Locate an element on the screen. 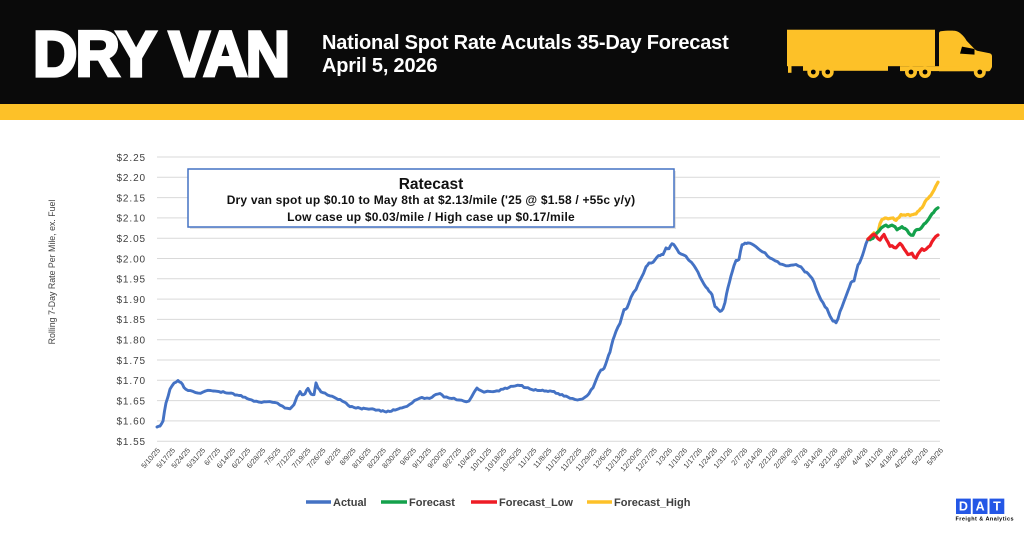  svg-text: $1.80 is located at coordinates (131, 341).